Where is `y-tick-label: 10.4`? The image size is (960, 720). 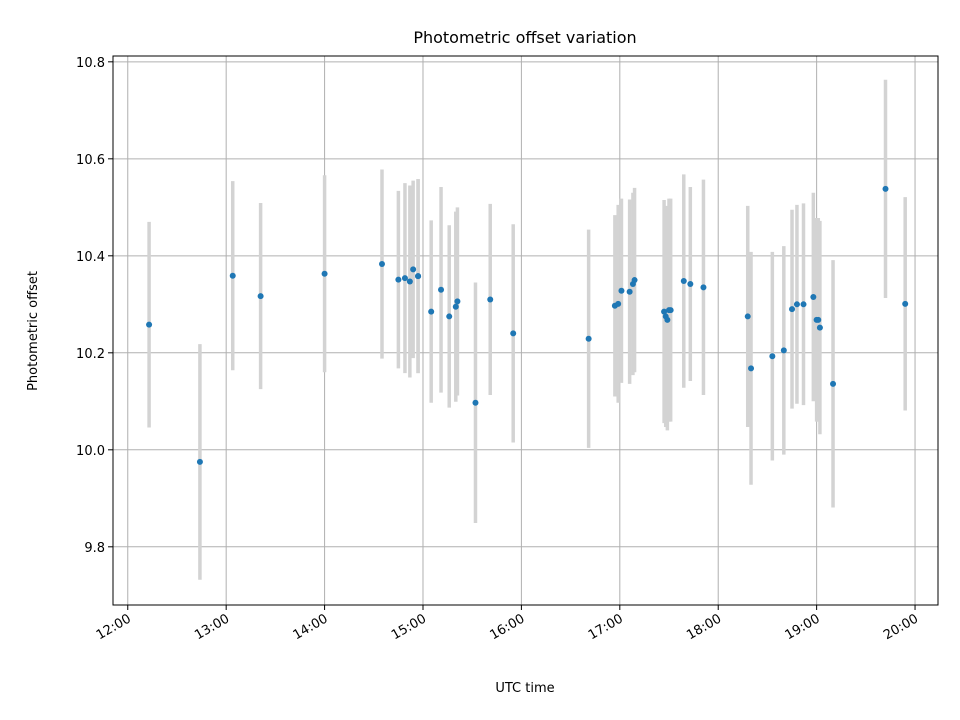 y-tick-label: 10.4 is located at coordinates (90, 257).